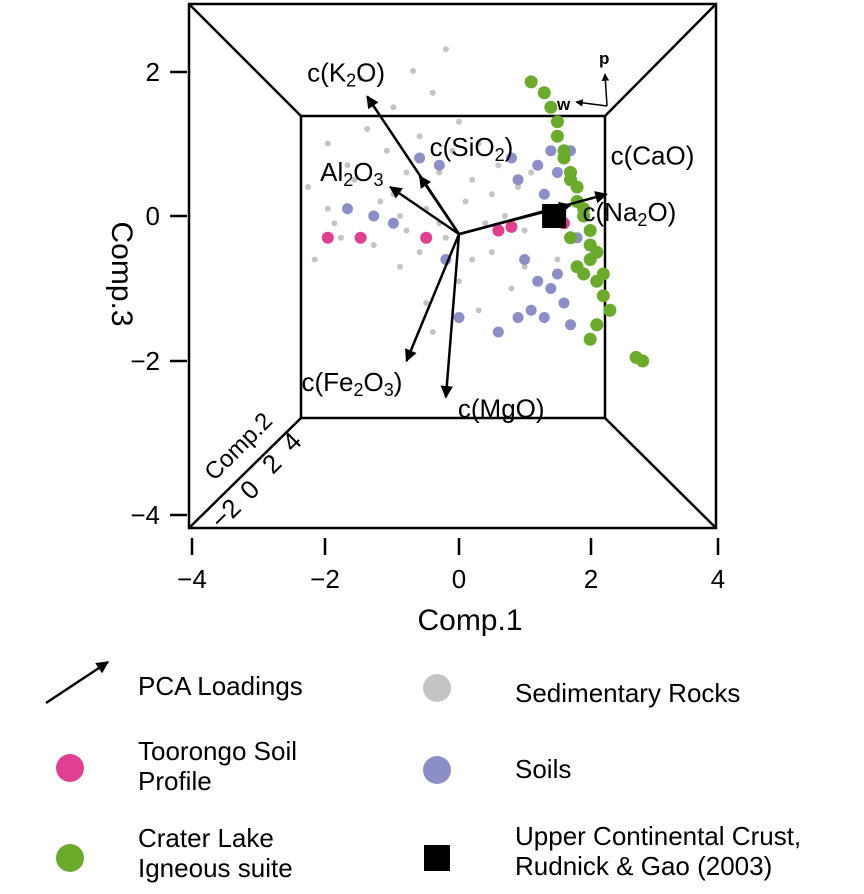 This screenshot has width=864, height=894. What do you see at coordinates (465, 183) in the screenshot?
I see `loading-1: c(SiO2)` at bounding box center [465, 183].